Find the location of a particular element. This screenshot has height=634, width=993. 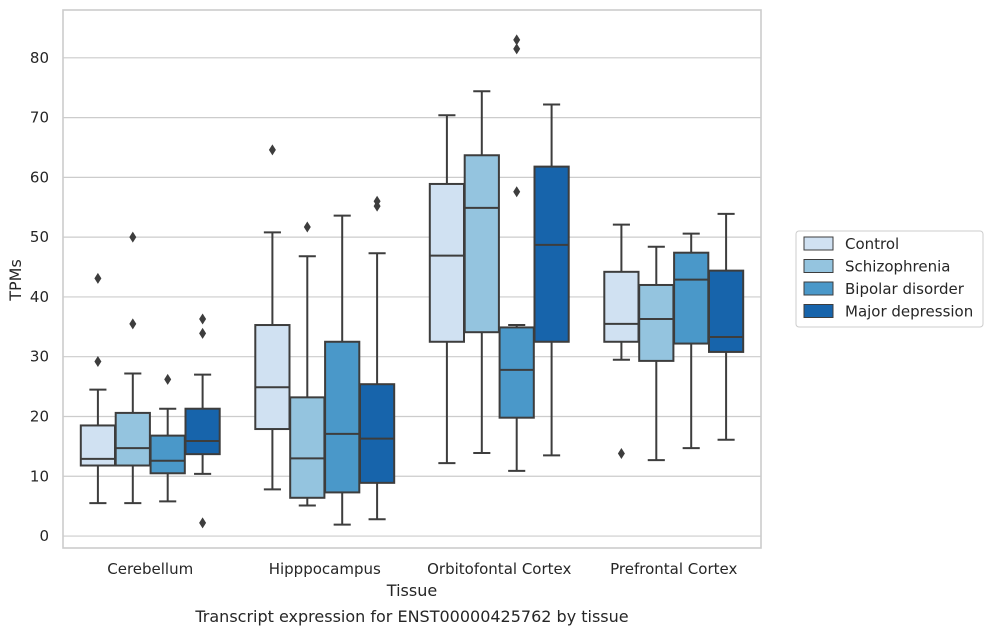

y-tick-label: 20 is located at coordinates (39, 416).